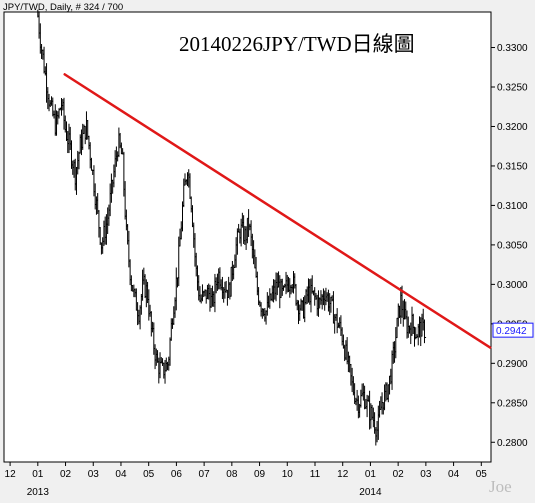  Describe the element at coordinates (512, 48) in the screenshot. I see `y-tick-label: 0.3300` at that location.